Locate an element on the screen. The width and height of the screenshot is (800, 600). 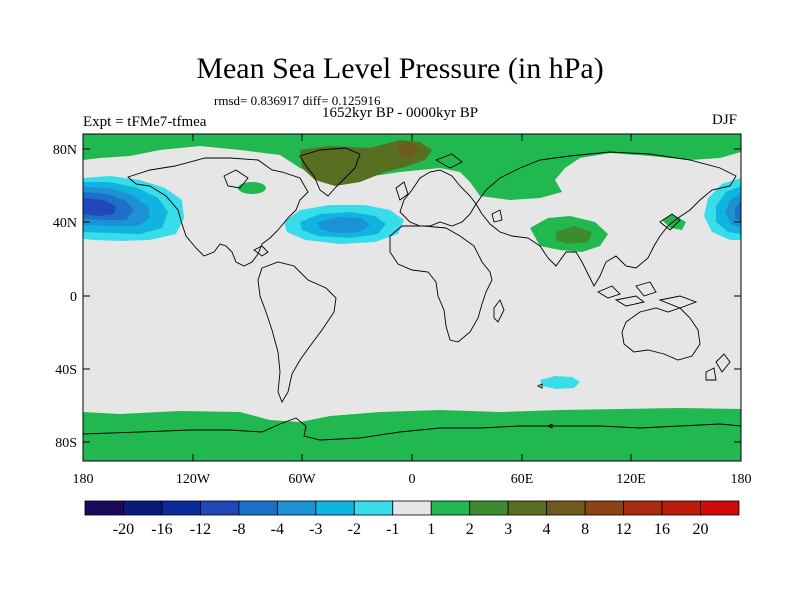
greenland-anomaly is located at coordinates (366, 163).